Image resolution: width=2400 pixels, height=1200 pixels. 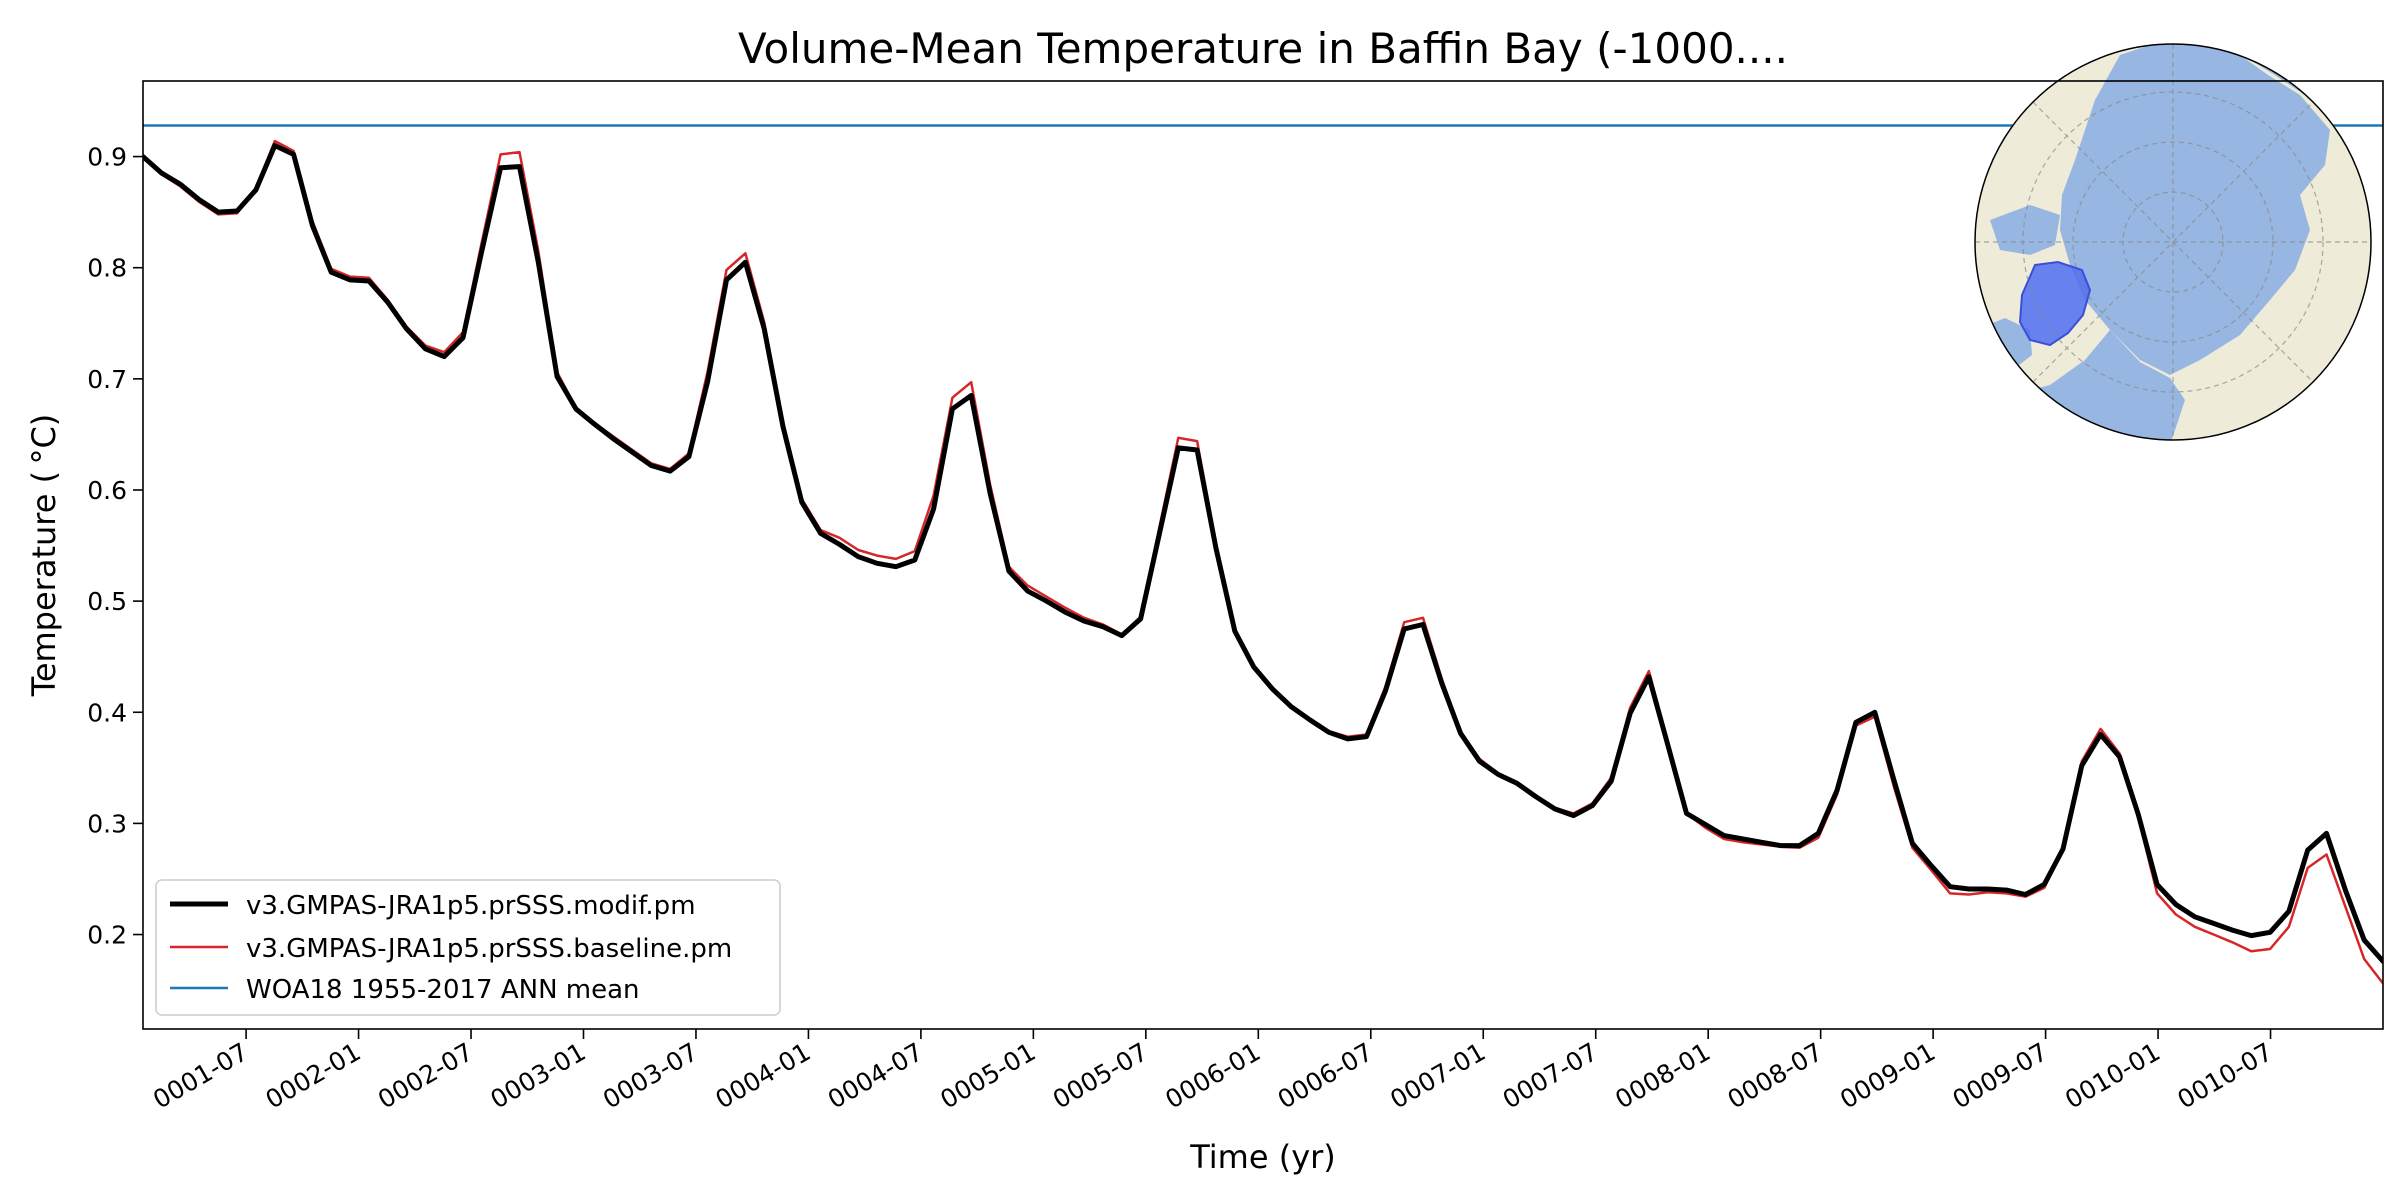 I want to click on y-axis-label: Temperature ( °C), so click(x=44, y=556).